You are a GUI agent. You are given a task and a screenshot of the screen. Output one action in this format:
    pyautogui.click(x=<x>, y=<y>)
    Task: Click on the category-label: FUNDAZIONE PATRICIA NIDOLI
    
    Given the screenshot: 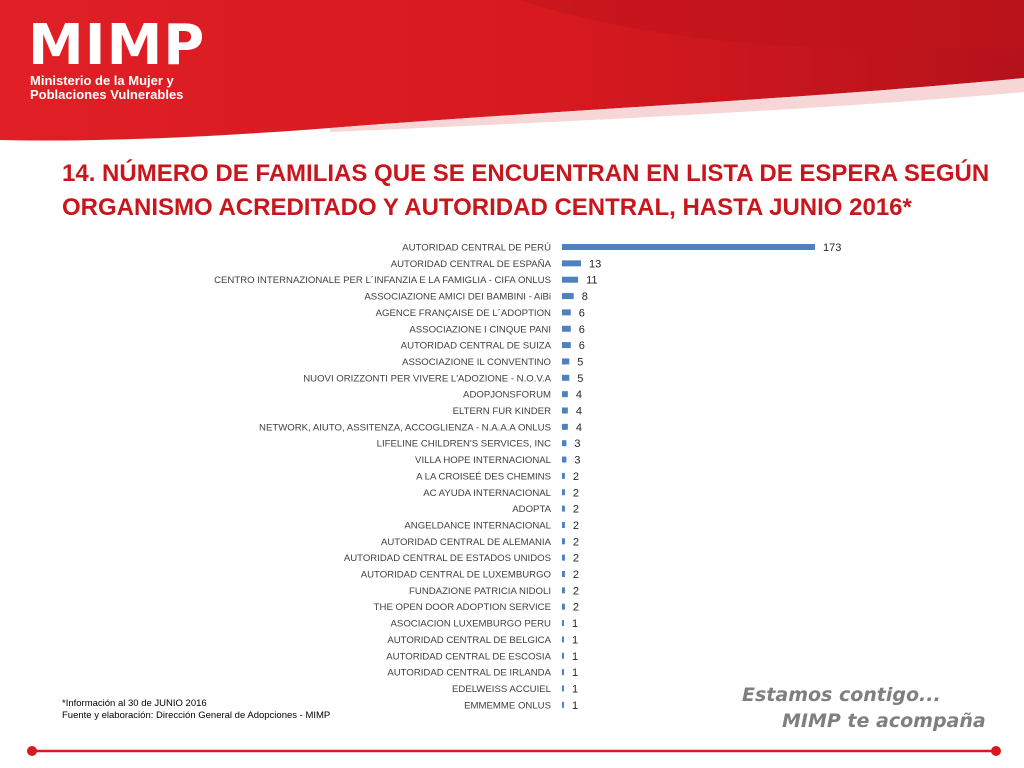 What is the action you would take?
    pyautogui.click(x=480, y=591)
    